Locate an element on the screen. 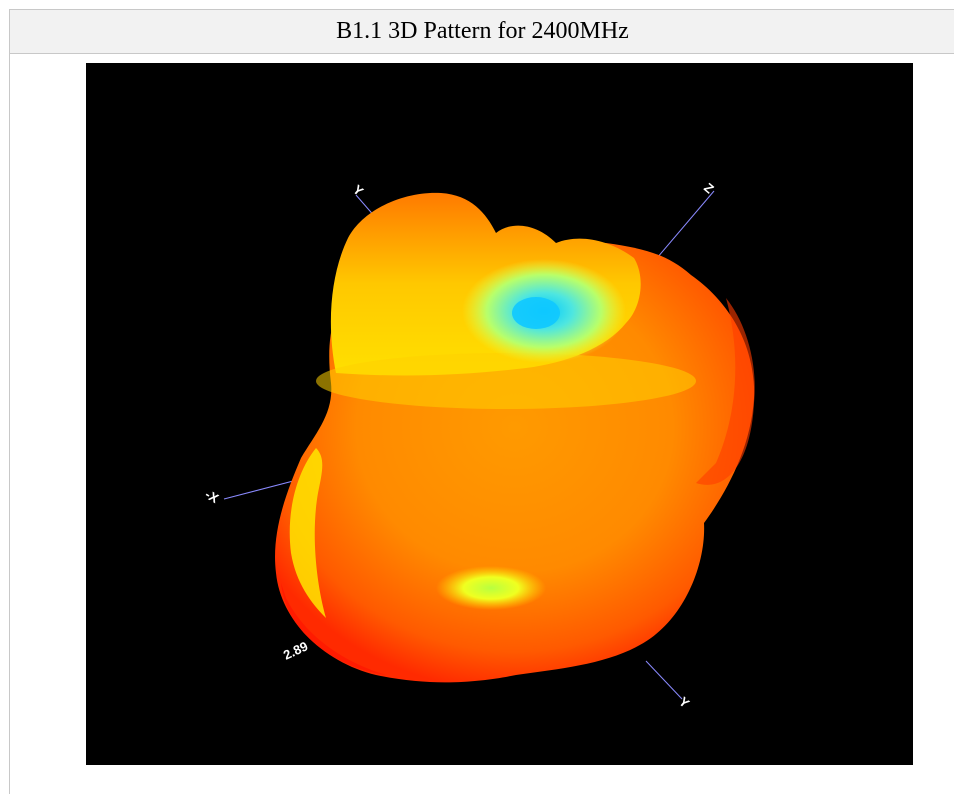 Image resolution: width=954 pixels, height=794 pixels. y-axis-label-bottom: Y is located at coordinates (684, 702).